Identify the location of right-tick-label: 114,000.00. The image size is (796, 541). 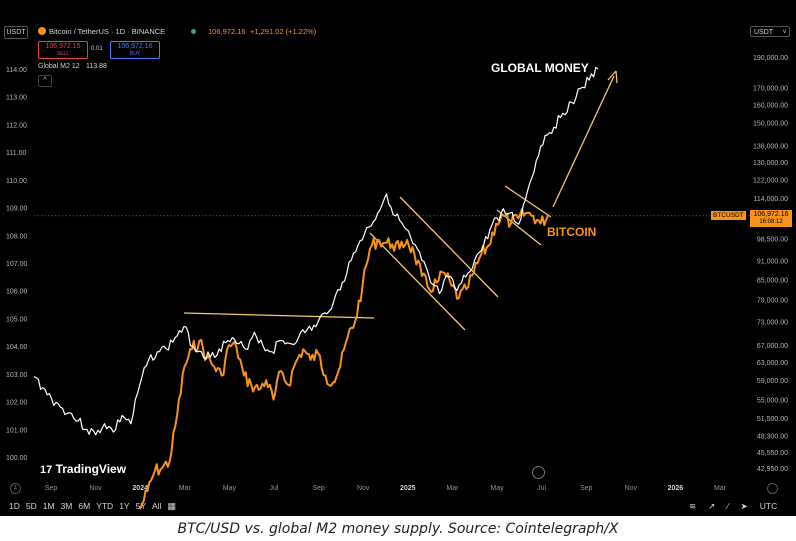
(770, 199).